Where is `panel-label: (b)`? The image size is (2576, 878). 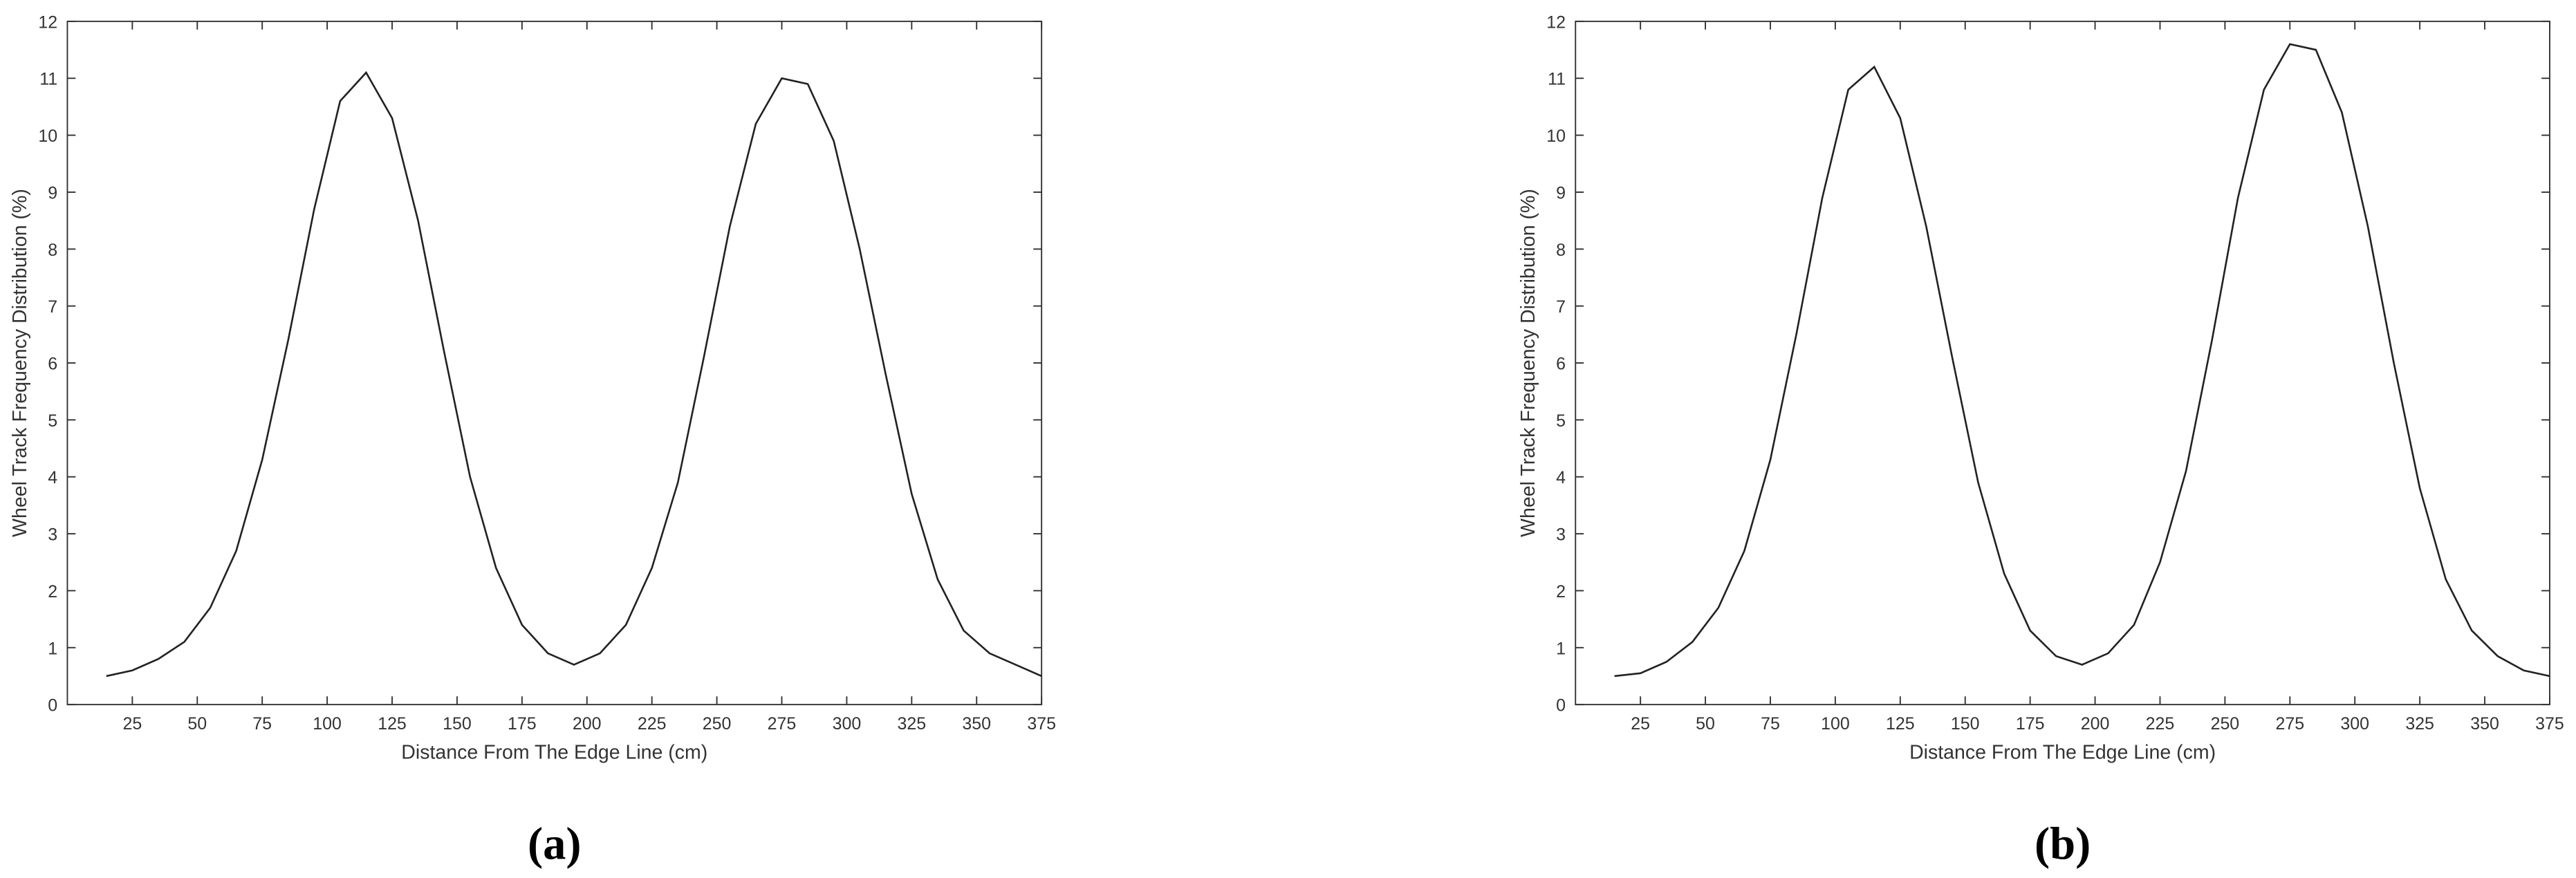
panel-label: (b) is located at coordinates (2063, 844).